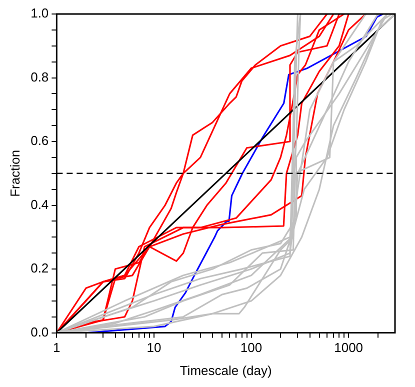 This screenshot has width=415, height=387. I want to click on y-tick-label: 0.6, so click(39, 140).